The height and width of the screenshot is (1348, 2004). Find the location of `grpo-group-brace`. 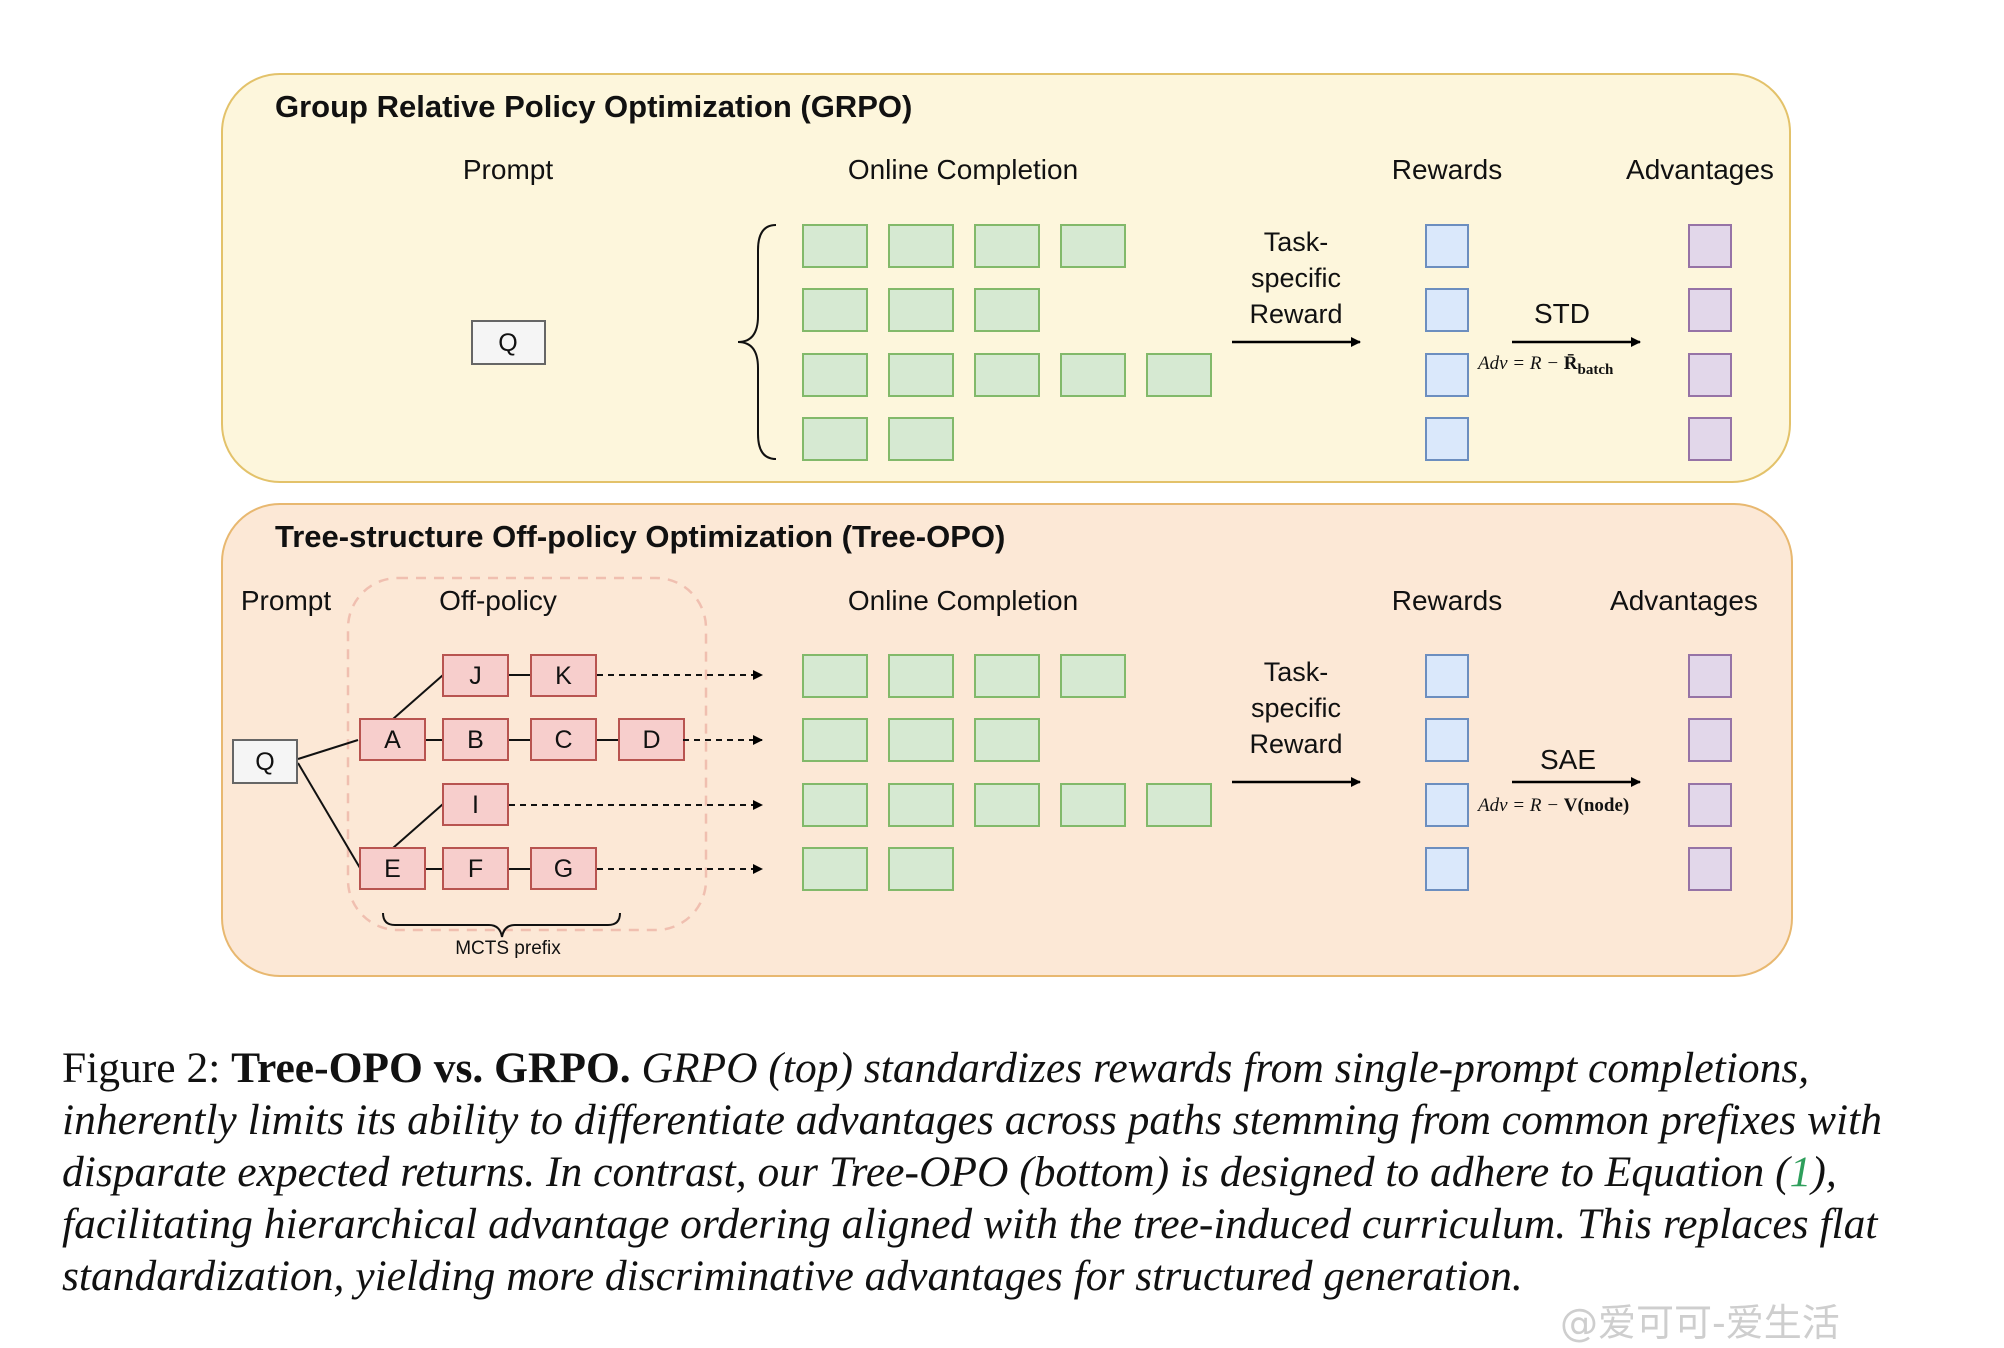

grpo-group-brace is located at coordinates (757, 342).